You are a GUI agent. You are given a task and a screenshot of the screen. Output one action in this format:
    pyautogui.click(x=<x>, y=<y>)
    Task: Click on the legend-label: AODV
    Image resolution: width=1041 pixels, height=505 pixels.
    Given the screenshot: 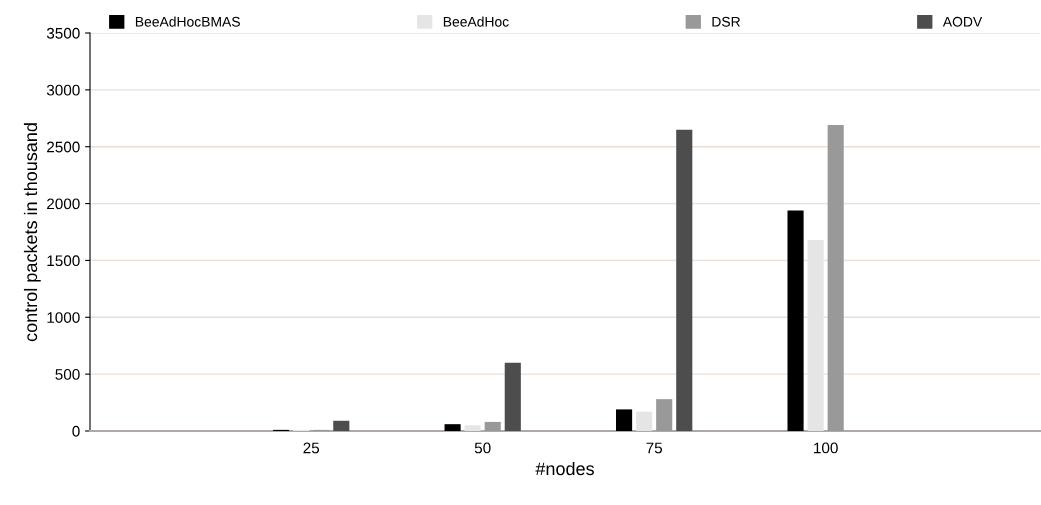 What is the action you would take?
    pyautogui.click(x=962, y=21)
    